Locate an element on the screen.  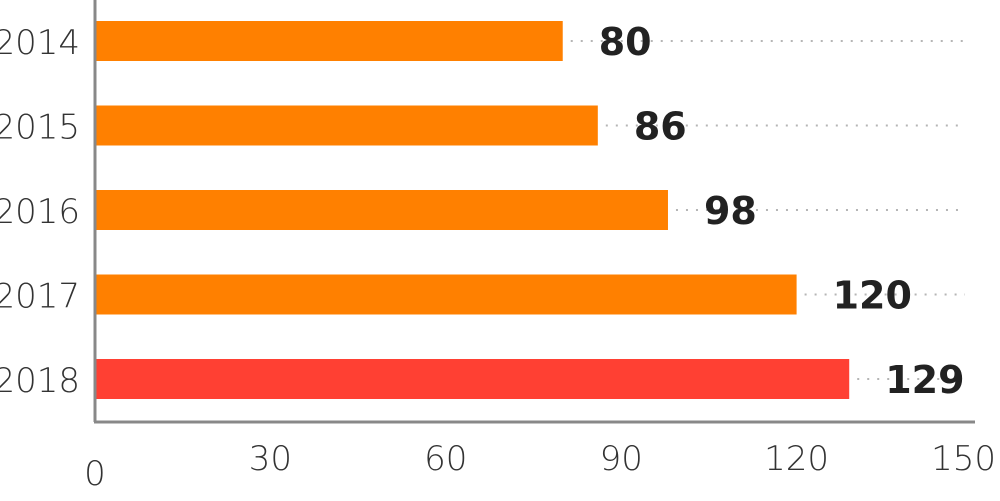
data-label-2018: 129 is located at coordinates (924, 380).